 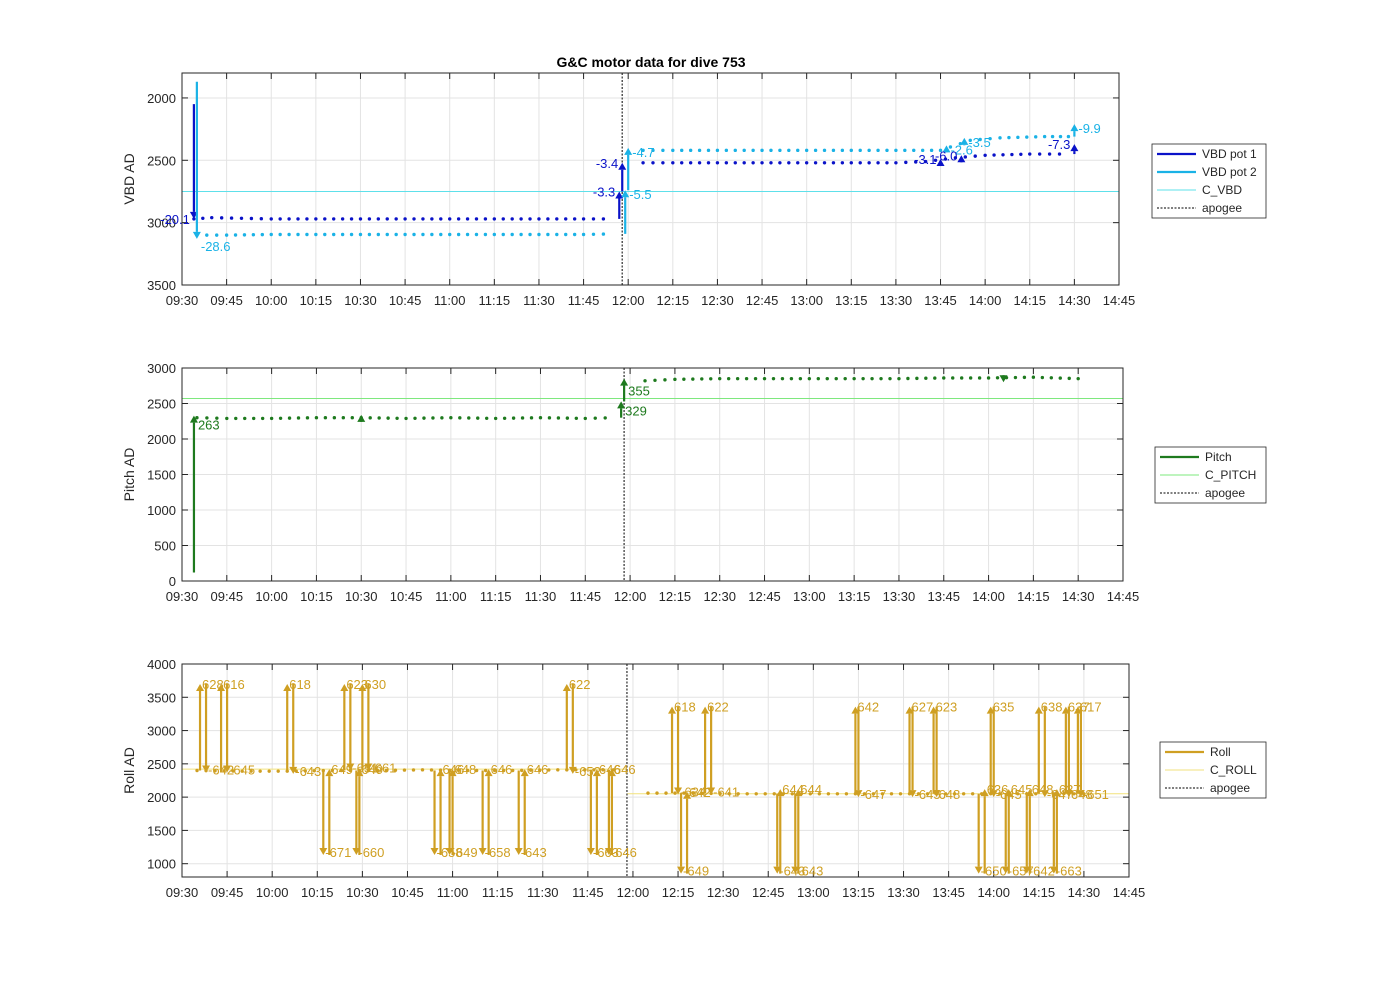 I want to click on event-label: -2.6, so click(x=961, y=149).